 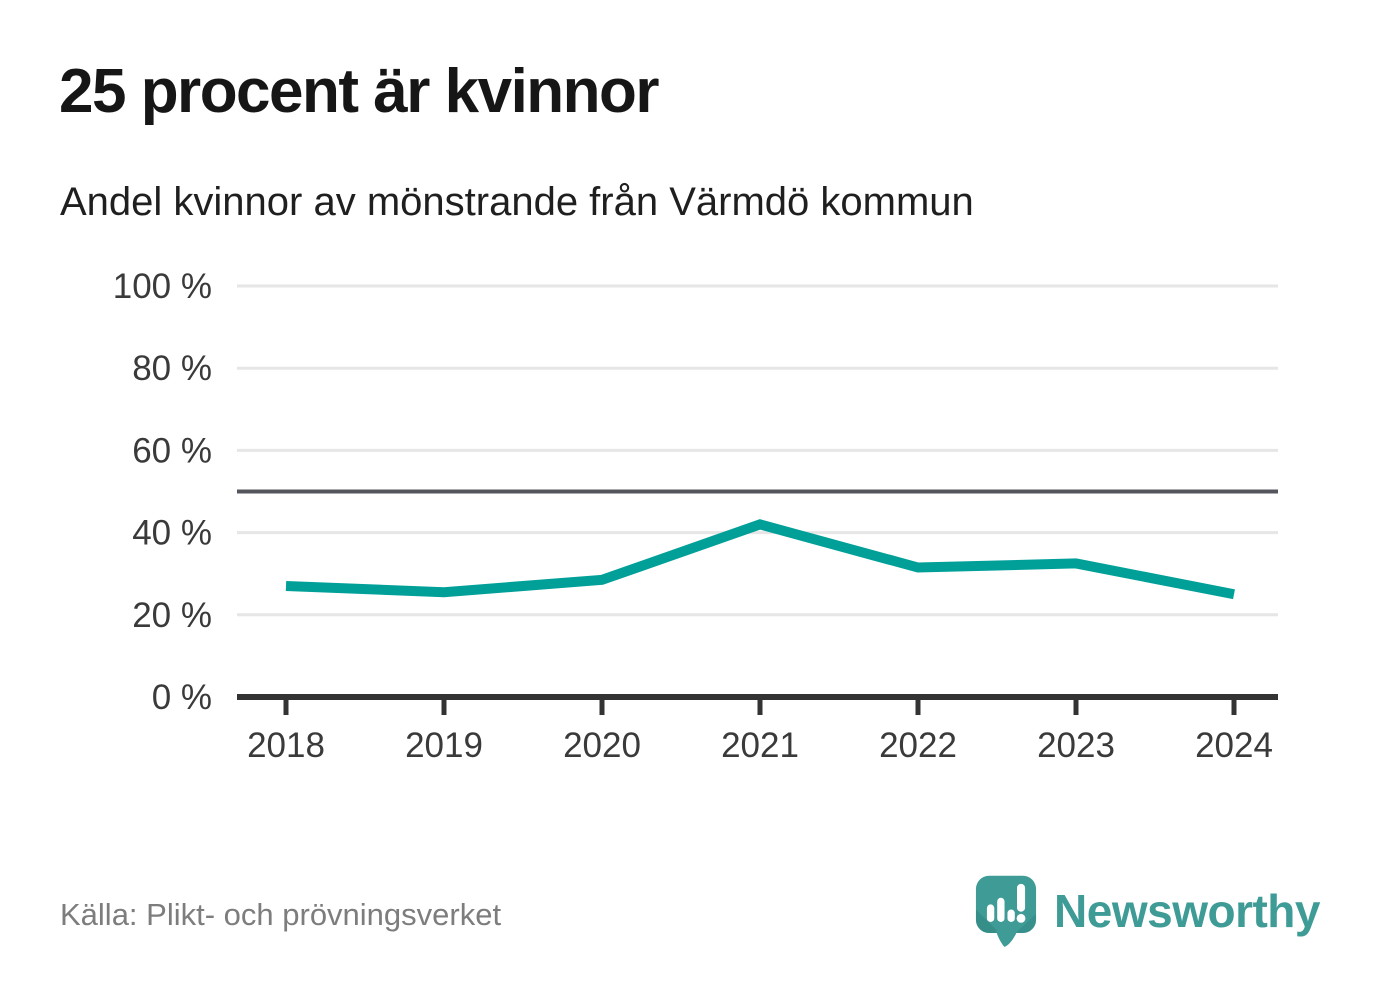 I want to click on y-axis-label: 80 %, so click(x=172, y=368).